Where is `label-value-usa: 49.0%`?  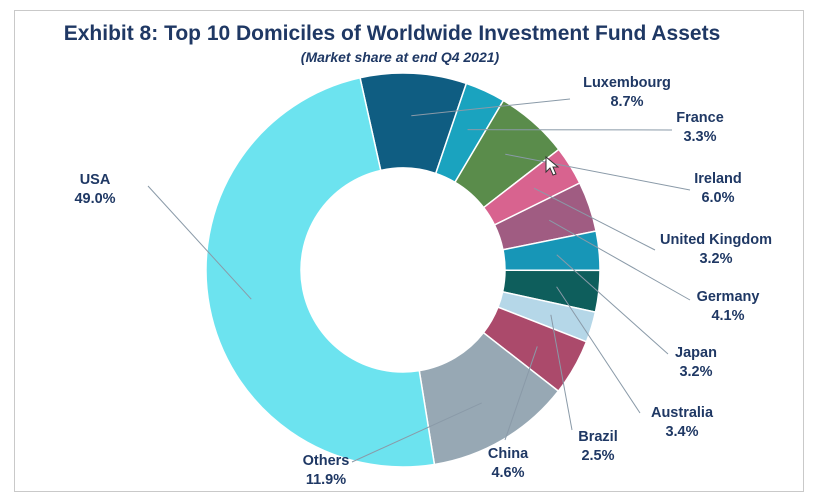
label-value-usa: 49.0% is located at coordinates (94, 199).